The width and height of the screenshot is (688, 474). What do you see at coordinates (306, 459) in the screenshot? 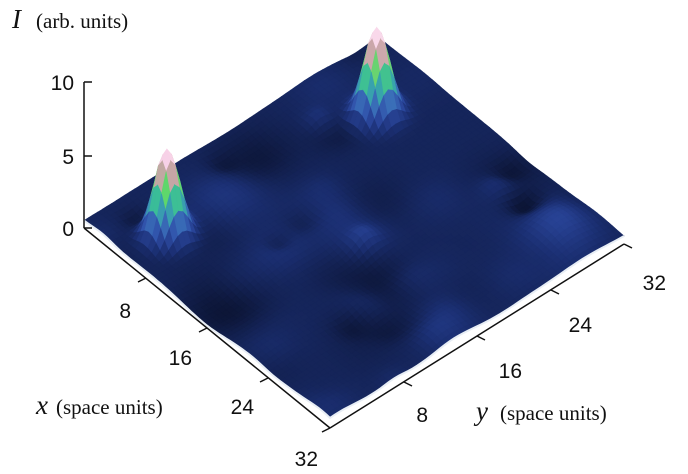
I see `x-tick-label-32: 32` at bounding box center [306, 459].